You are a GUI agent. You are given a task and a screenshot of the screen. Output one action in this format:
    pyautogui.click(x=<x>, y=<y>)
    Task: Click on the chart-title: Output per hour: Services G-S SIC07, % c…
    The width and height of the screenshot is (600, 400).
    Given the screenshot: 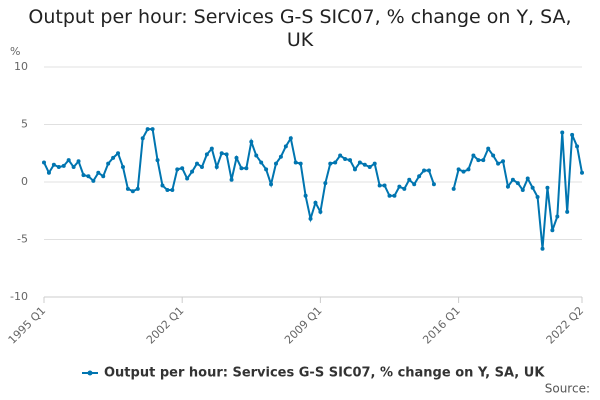 What is the action you would take?
    pyautogui.click(x=300, y=28)
    